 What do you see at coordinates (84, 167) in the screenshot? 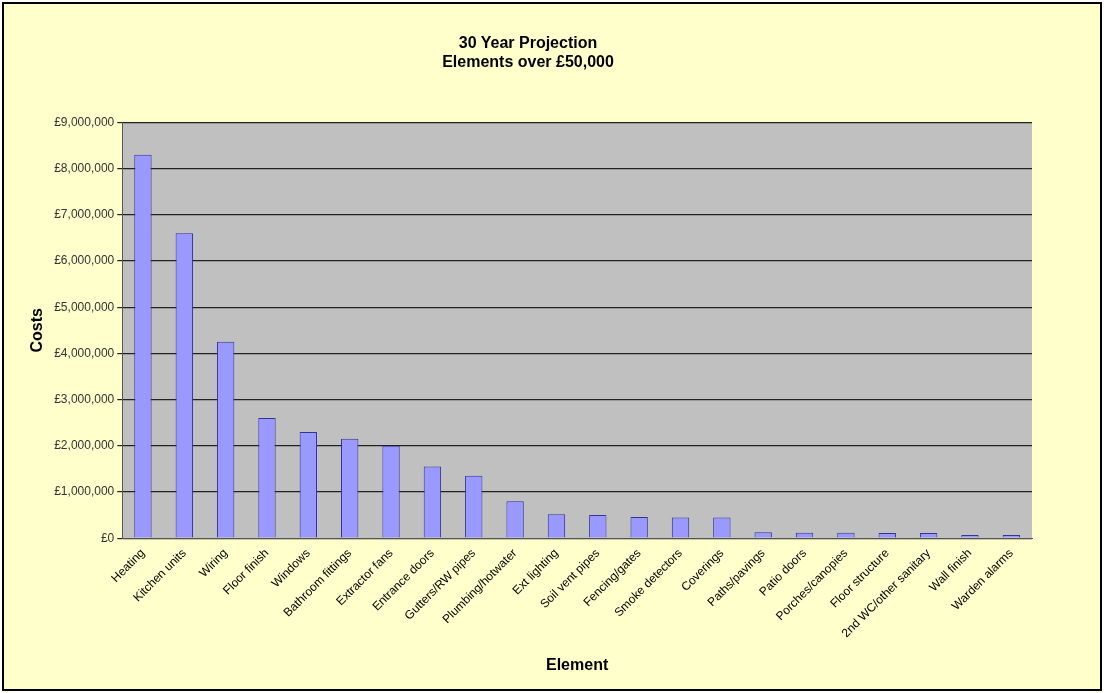
I see `y-tick-label: £8,000,000` at bounding box center [84, 167].